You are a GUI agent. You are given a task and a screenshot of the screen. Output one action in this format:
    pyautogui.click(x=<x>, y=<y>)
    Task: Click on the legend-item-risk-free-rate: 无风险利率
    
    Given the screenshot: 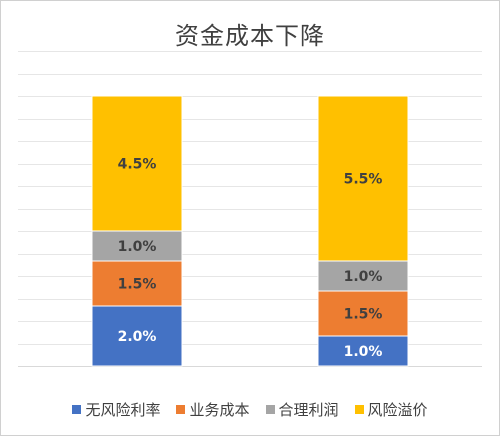 What is the action you would take?
    pyautogui.click(x=116, y=409)
    